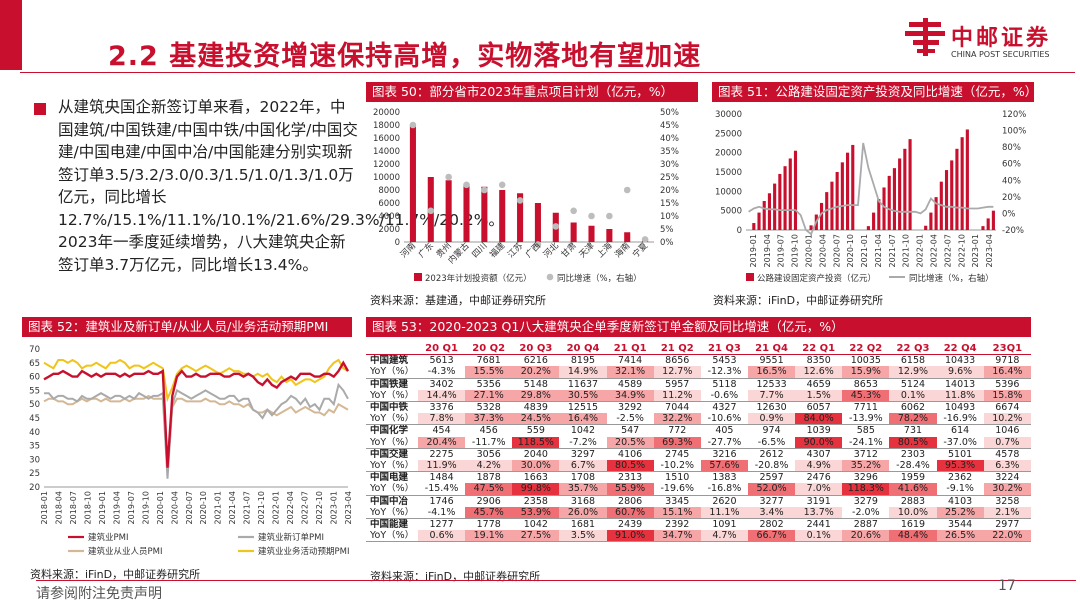  Describe the element at coordinates (728, 115) in the screenshot. I see `fig51-left-tick-label: 30000` at that location.